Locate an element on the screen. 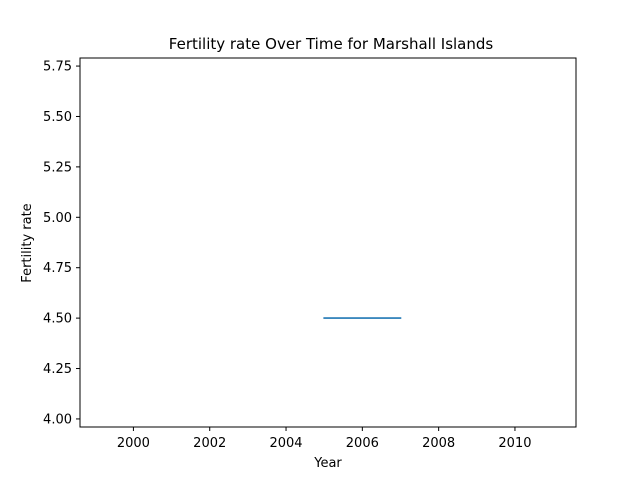  x-tick-label: 2010 is located at coordinates (514, 443).